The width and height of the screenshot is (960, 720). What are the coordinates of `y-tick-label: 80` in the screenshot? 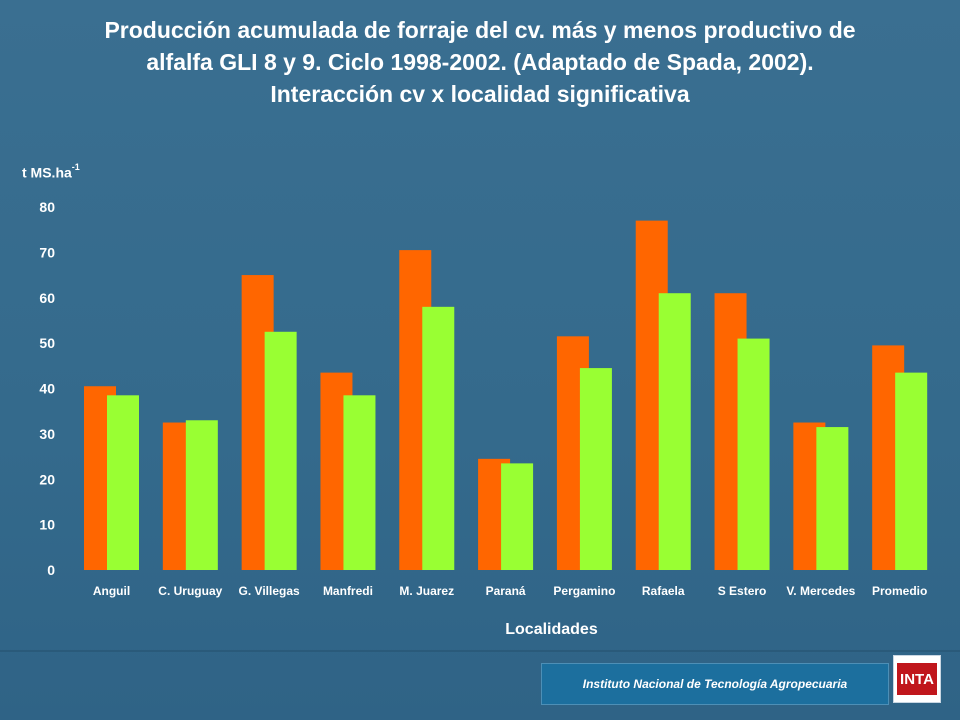 It's located at (47, 207).